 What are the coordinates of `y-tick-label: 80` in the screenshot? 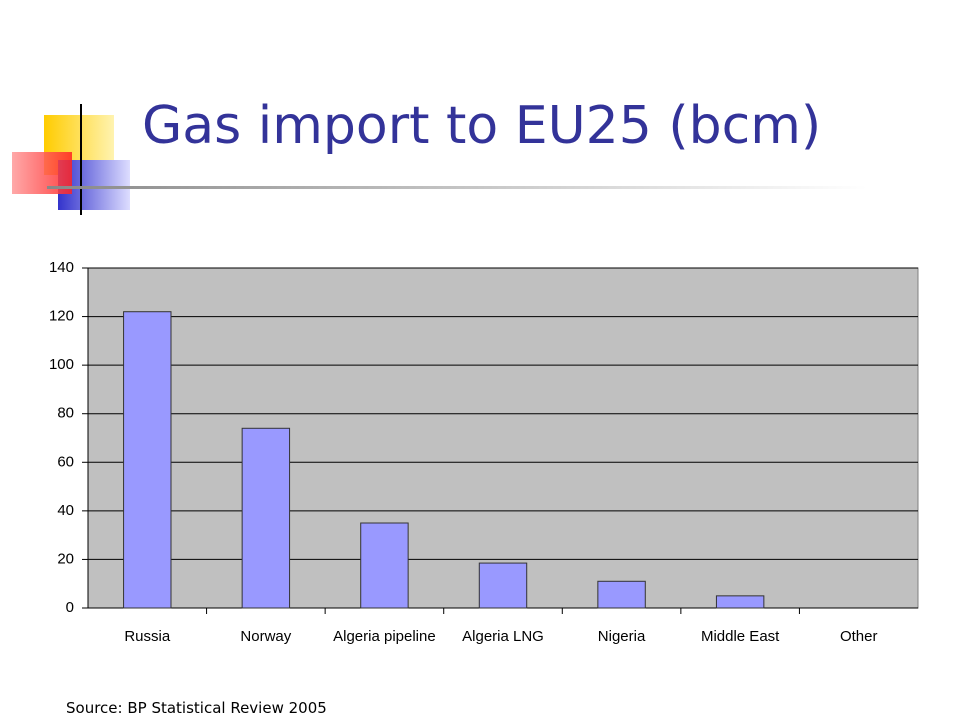 It's located at (65, 413).